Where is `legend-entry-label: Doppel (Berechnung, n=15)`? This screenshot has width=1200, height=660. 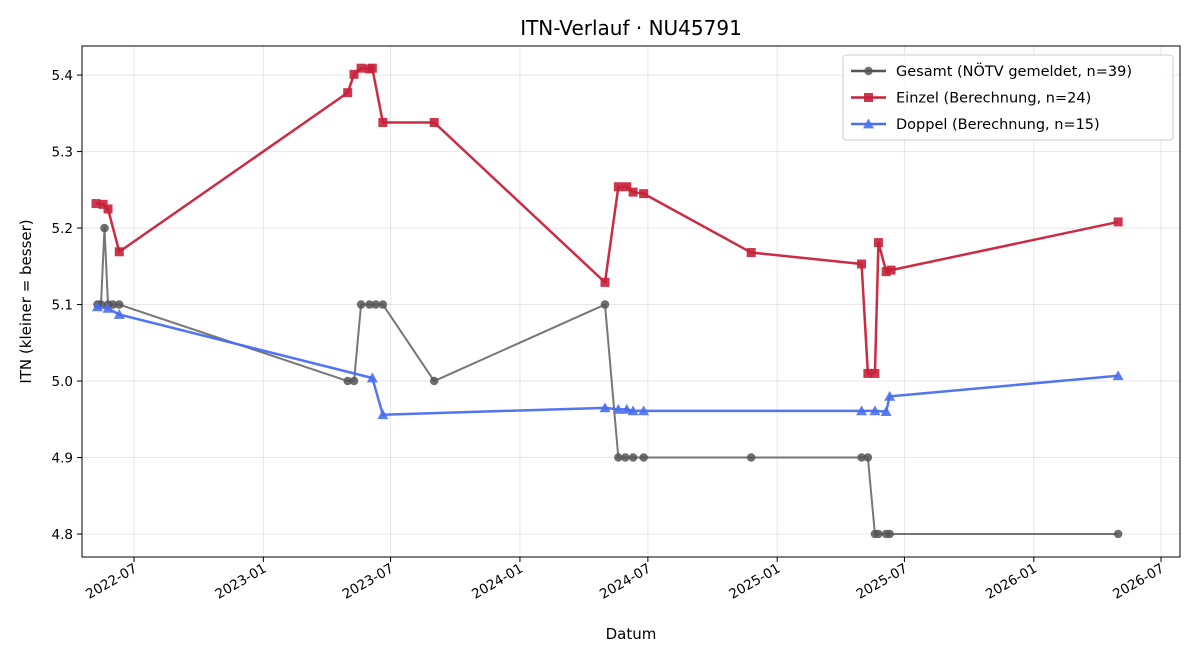
legend-entry-label: Doppel (Berechnung, n=15) is located at coordinates (998, 125).